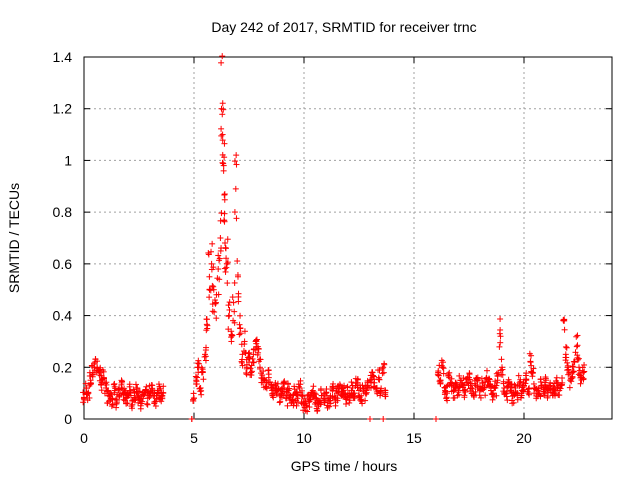  Describe the element at coordinates (414, 438) in the screenshot. I see `x-tick-label: 15` at that location.